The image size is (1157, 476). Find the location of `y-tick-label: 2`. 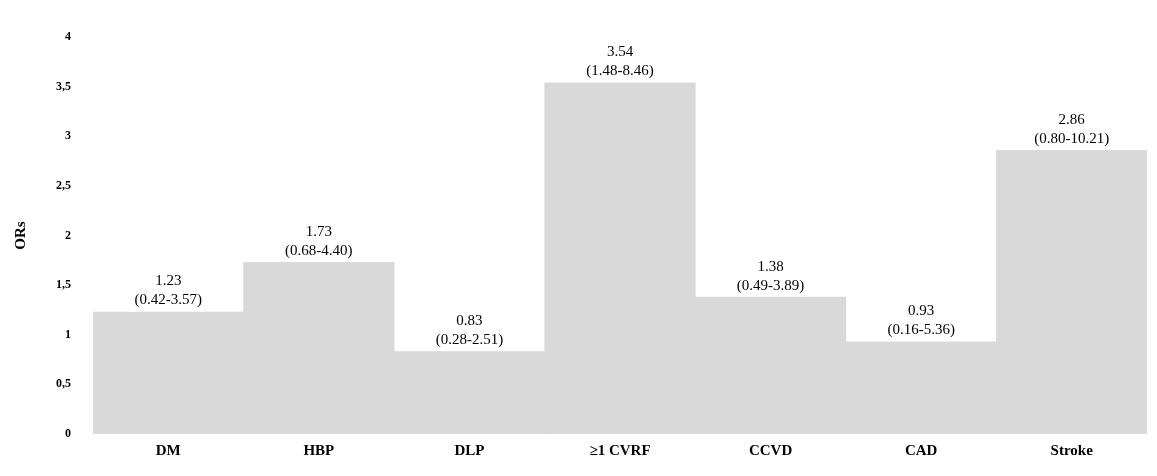

y-tick-label: 2 is located at coordinates (68, 234).